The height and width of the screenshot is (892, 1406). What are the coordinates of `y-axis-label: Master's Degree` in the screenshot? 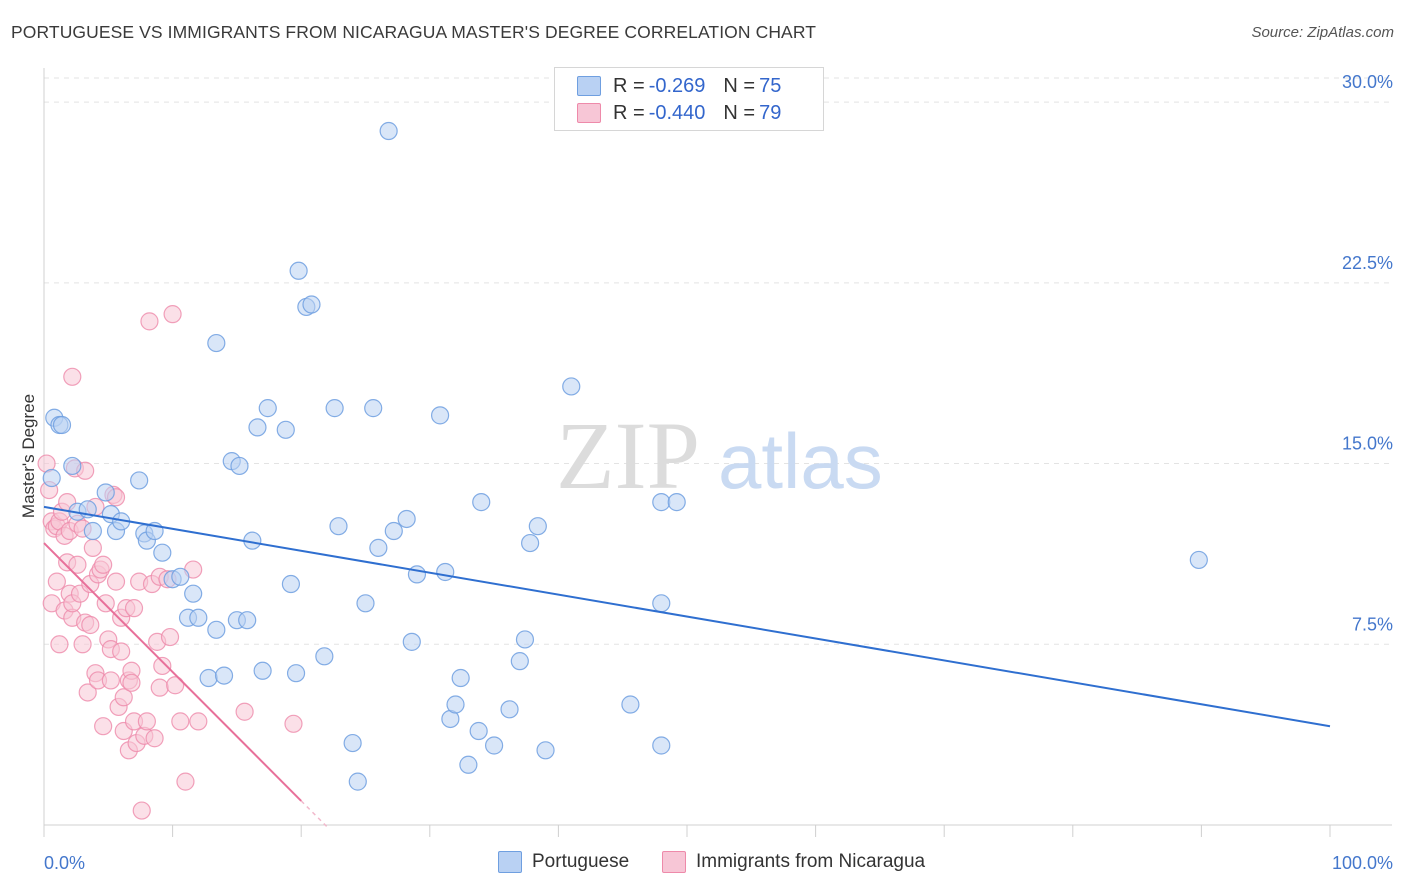 It's located at (28, 456).